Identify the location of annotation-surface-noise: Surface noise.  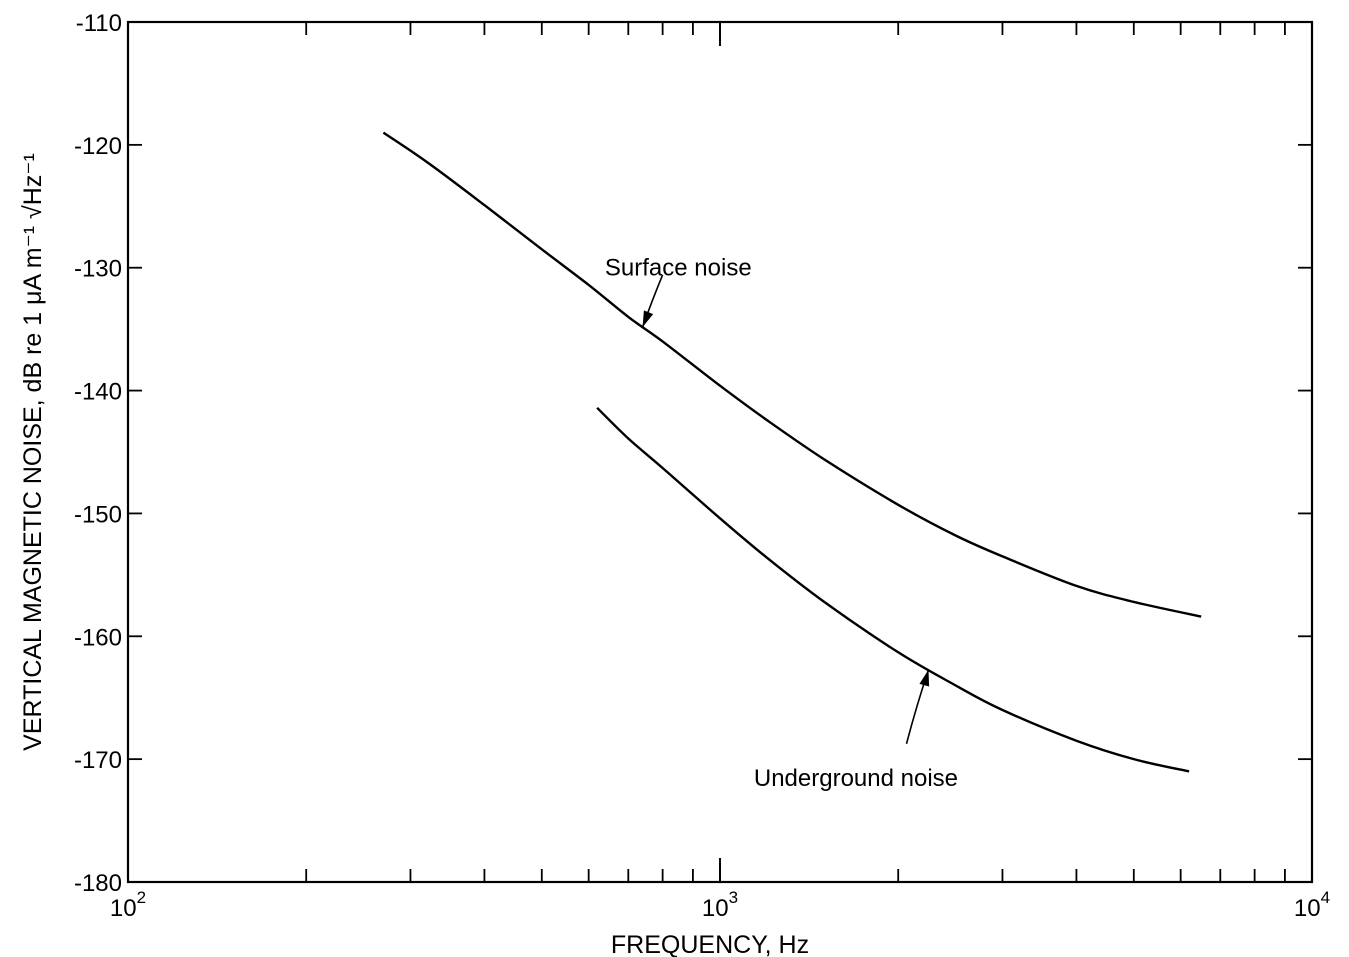
(678, 268).